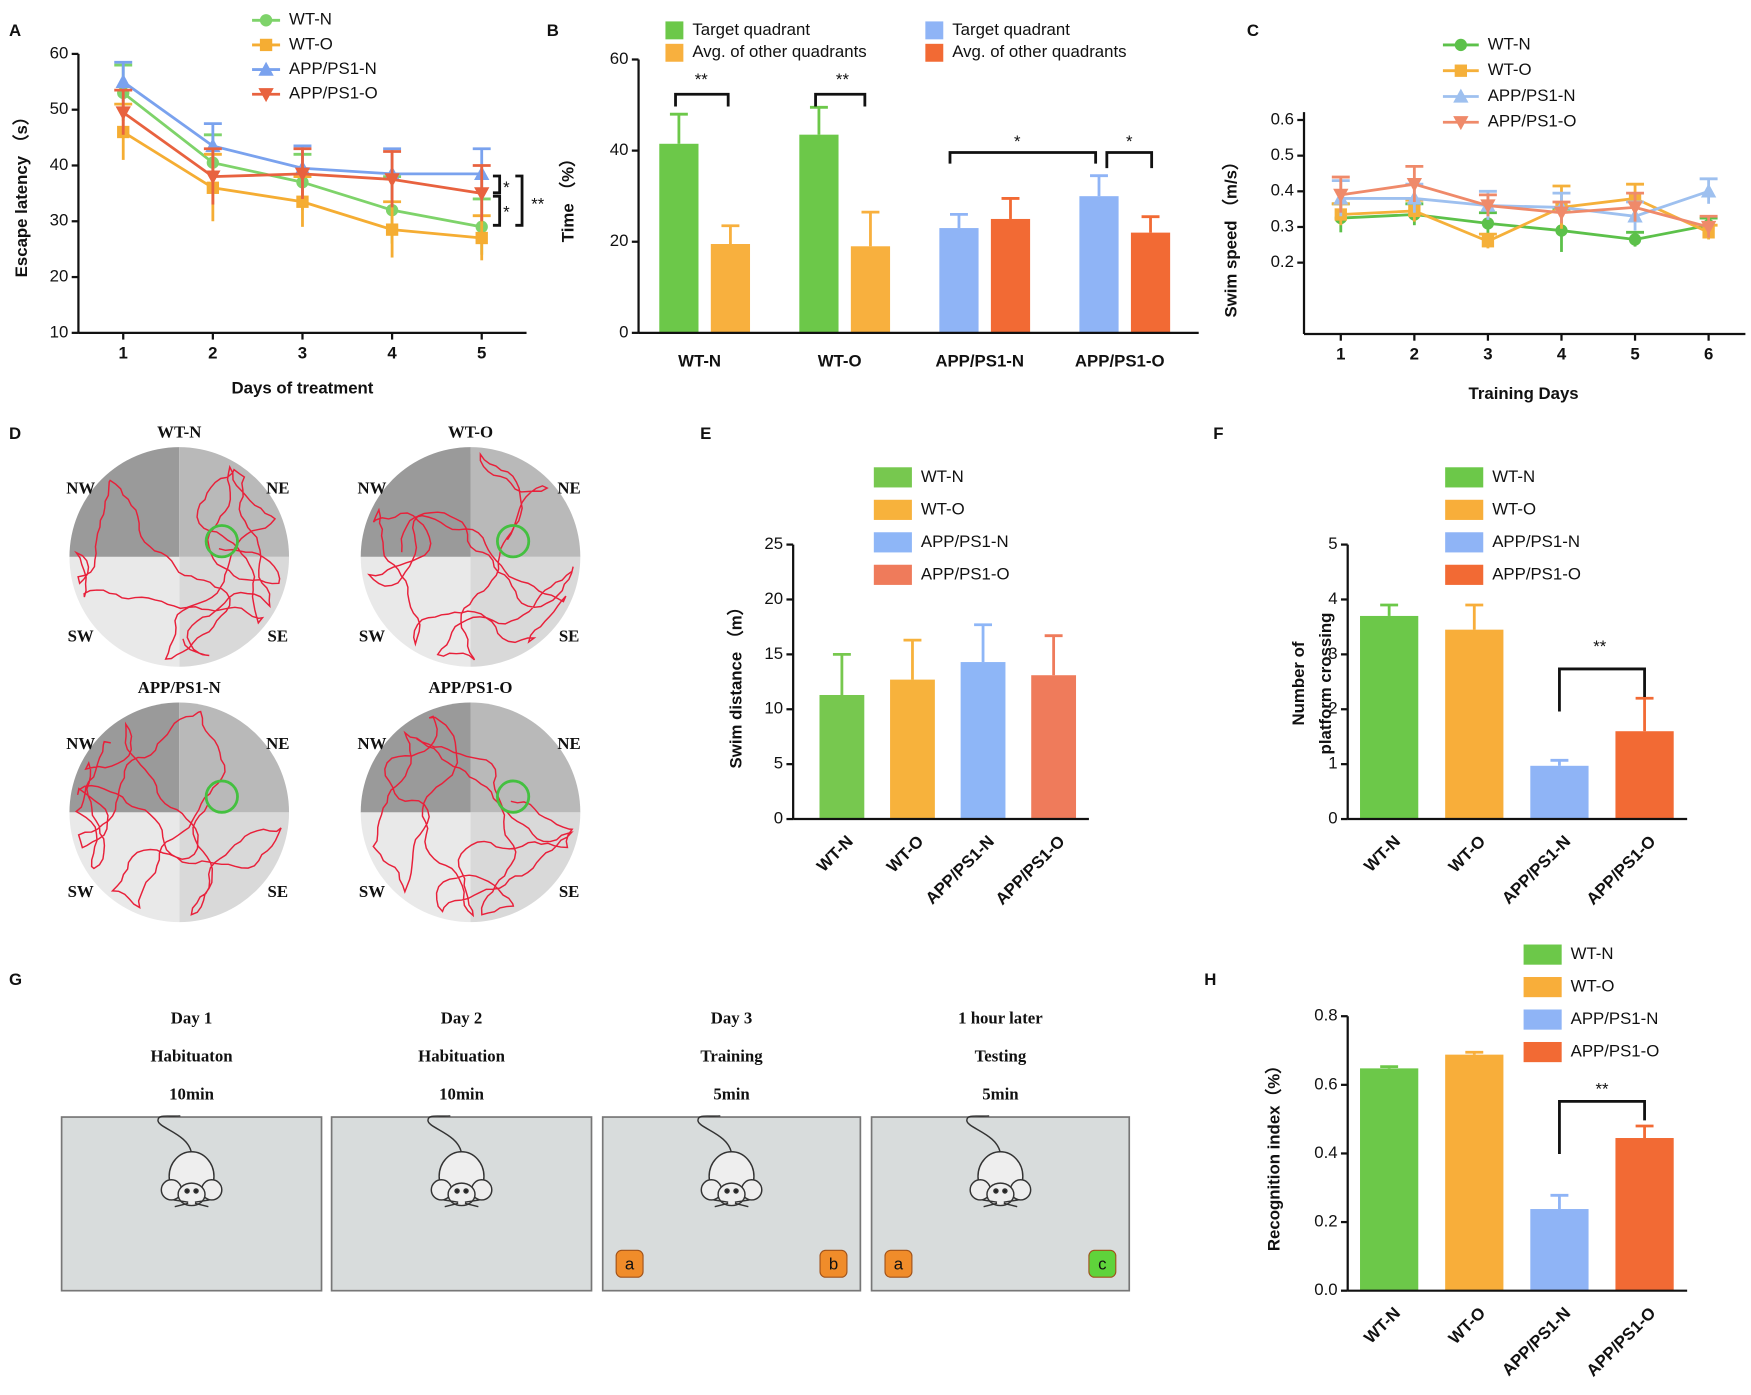 The height and width of the screenshot is (1395, 1751). Describe the element at coordinates (773, 543) in the screenshot. I see `y-tick-label: 25` at that location.